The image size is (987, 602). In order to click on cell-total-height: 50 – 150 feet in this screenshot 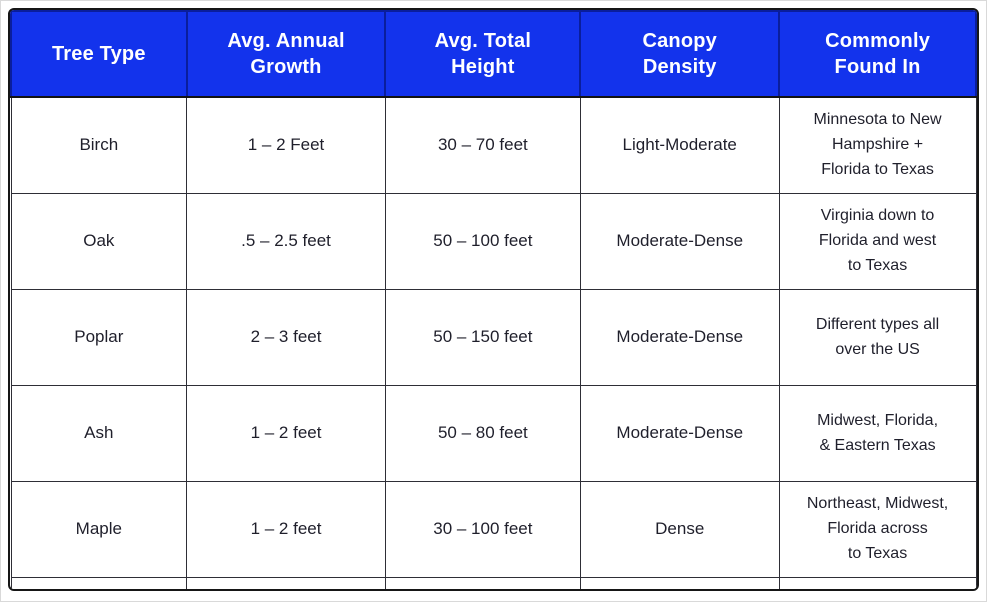, I will do `click(482, 337)`.